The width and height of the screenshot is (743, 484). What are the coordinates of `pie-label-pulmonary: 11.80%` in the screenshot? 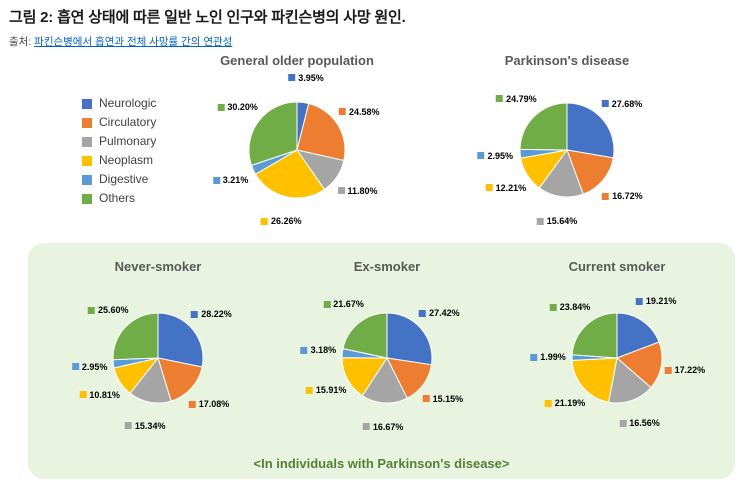 It's located at (357, 191).